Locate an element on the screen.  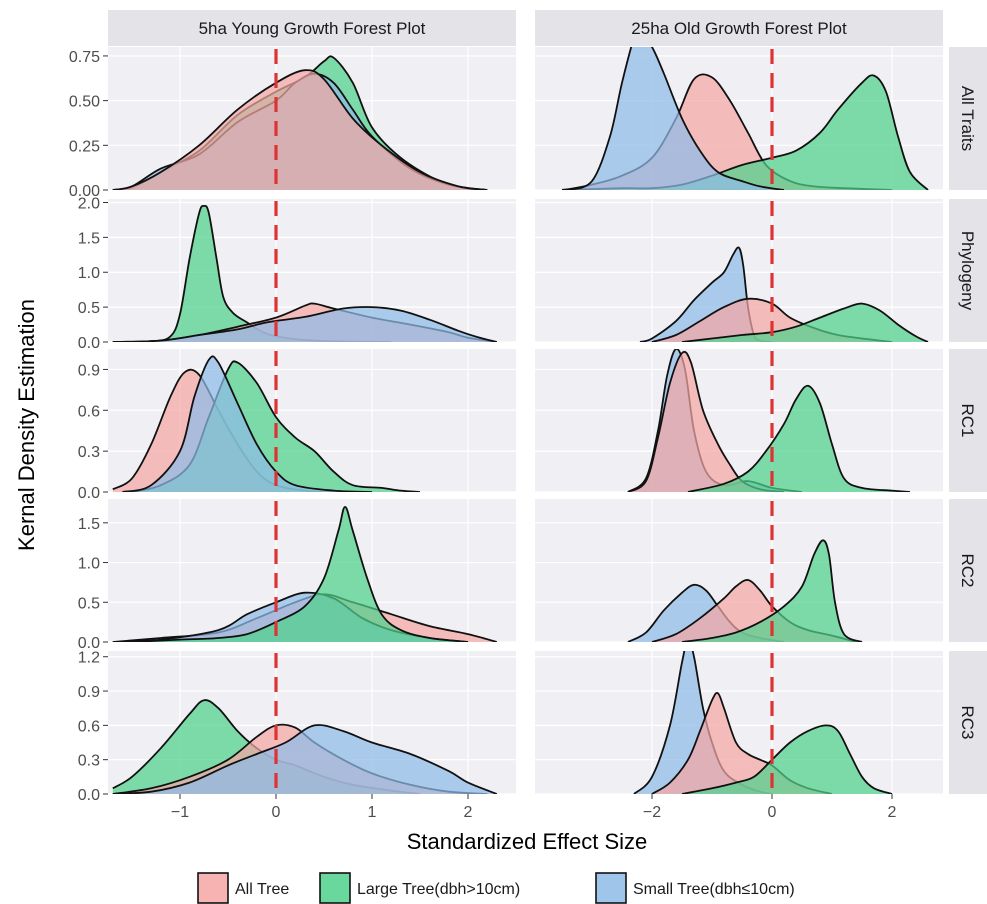
x-tick-label: −1 is located at coordinates (180, 812).